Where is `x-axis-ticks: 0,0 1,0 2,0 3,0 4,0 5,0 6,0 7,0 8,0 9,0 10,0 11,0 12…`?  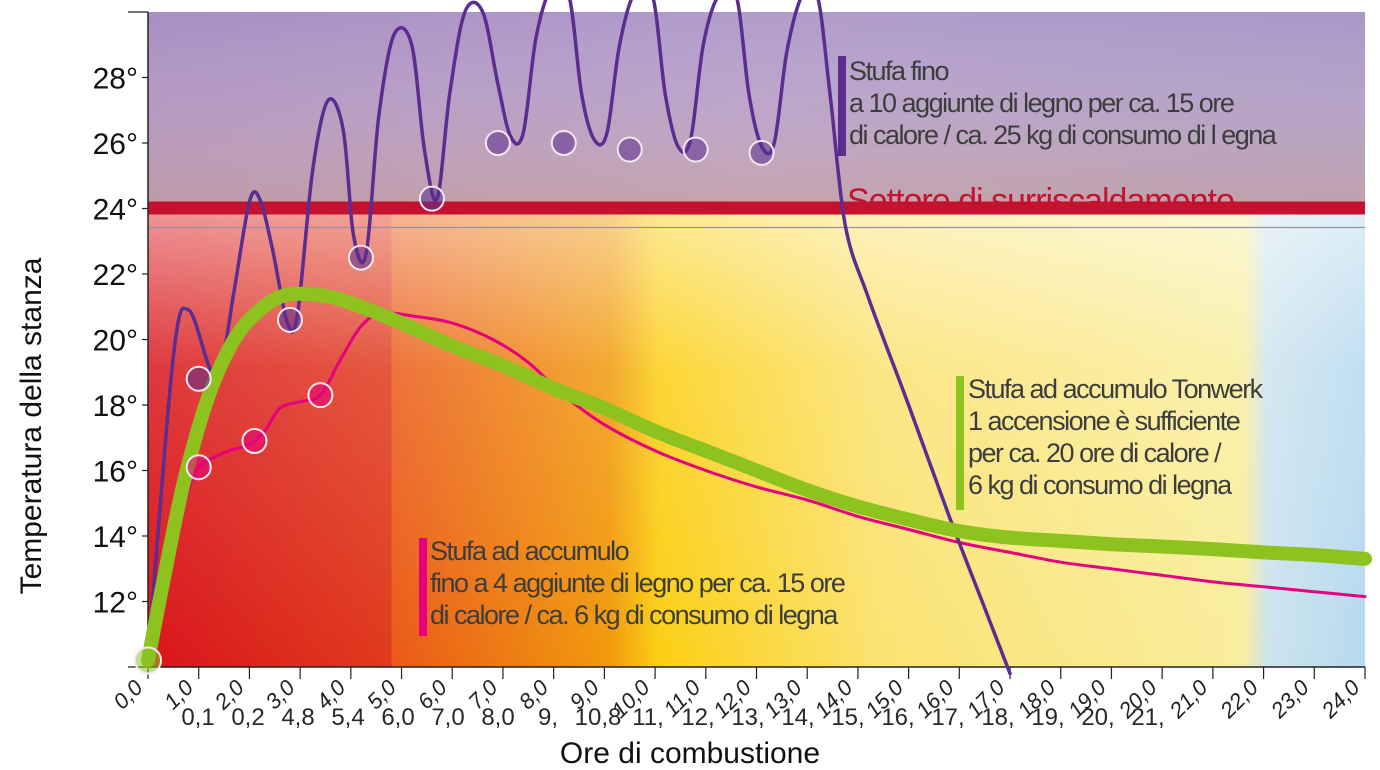
x-axis-ticks: 0,0 1,0 2,0 3,0 4,0 5,0 6,0 7,0 8,0 9,0 10,0 11,0 12… is located at coordinates (737, 699).